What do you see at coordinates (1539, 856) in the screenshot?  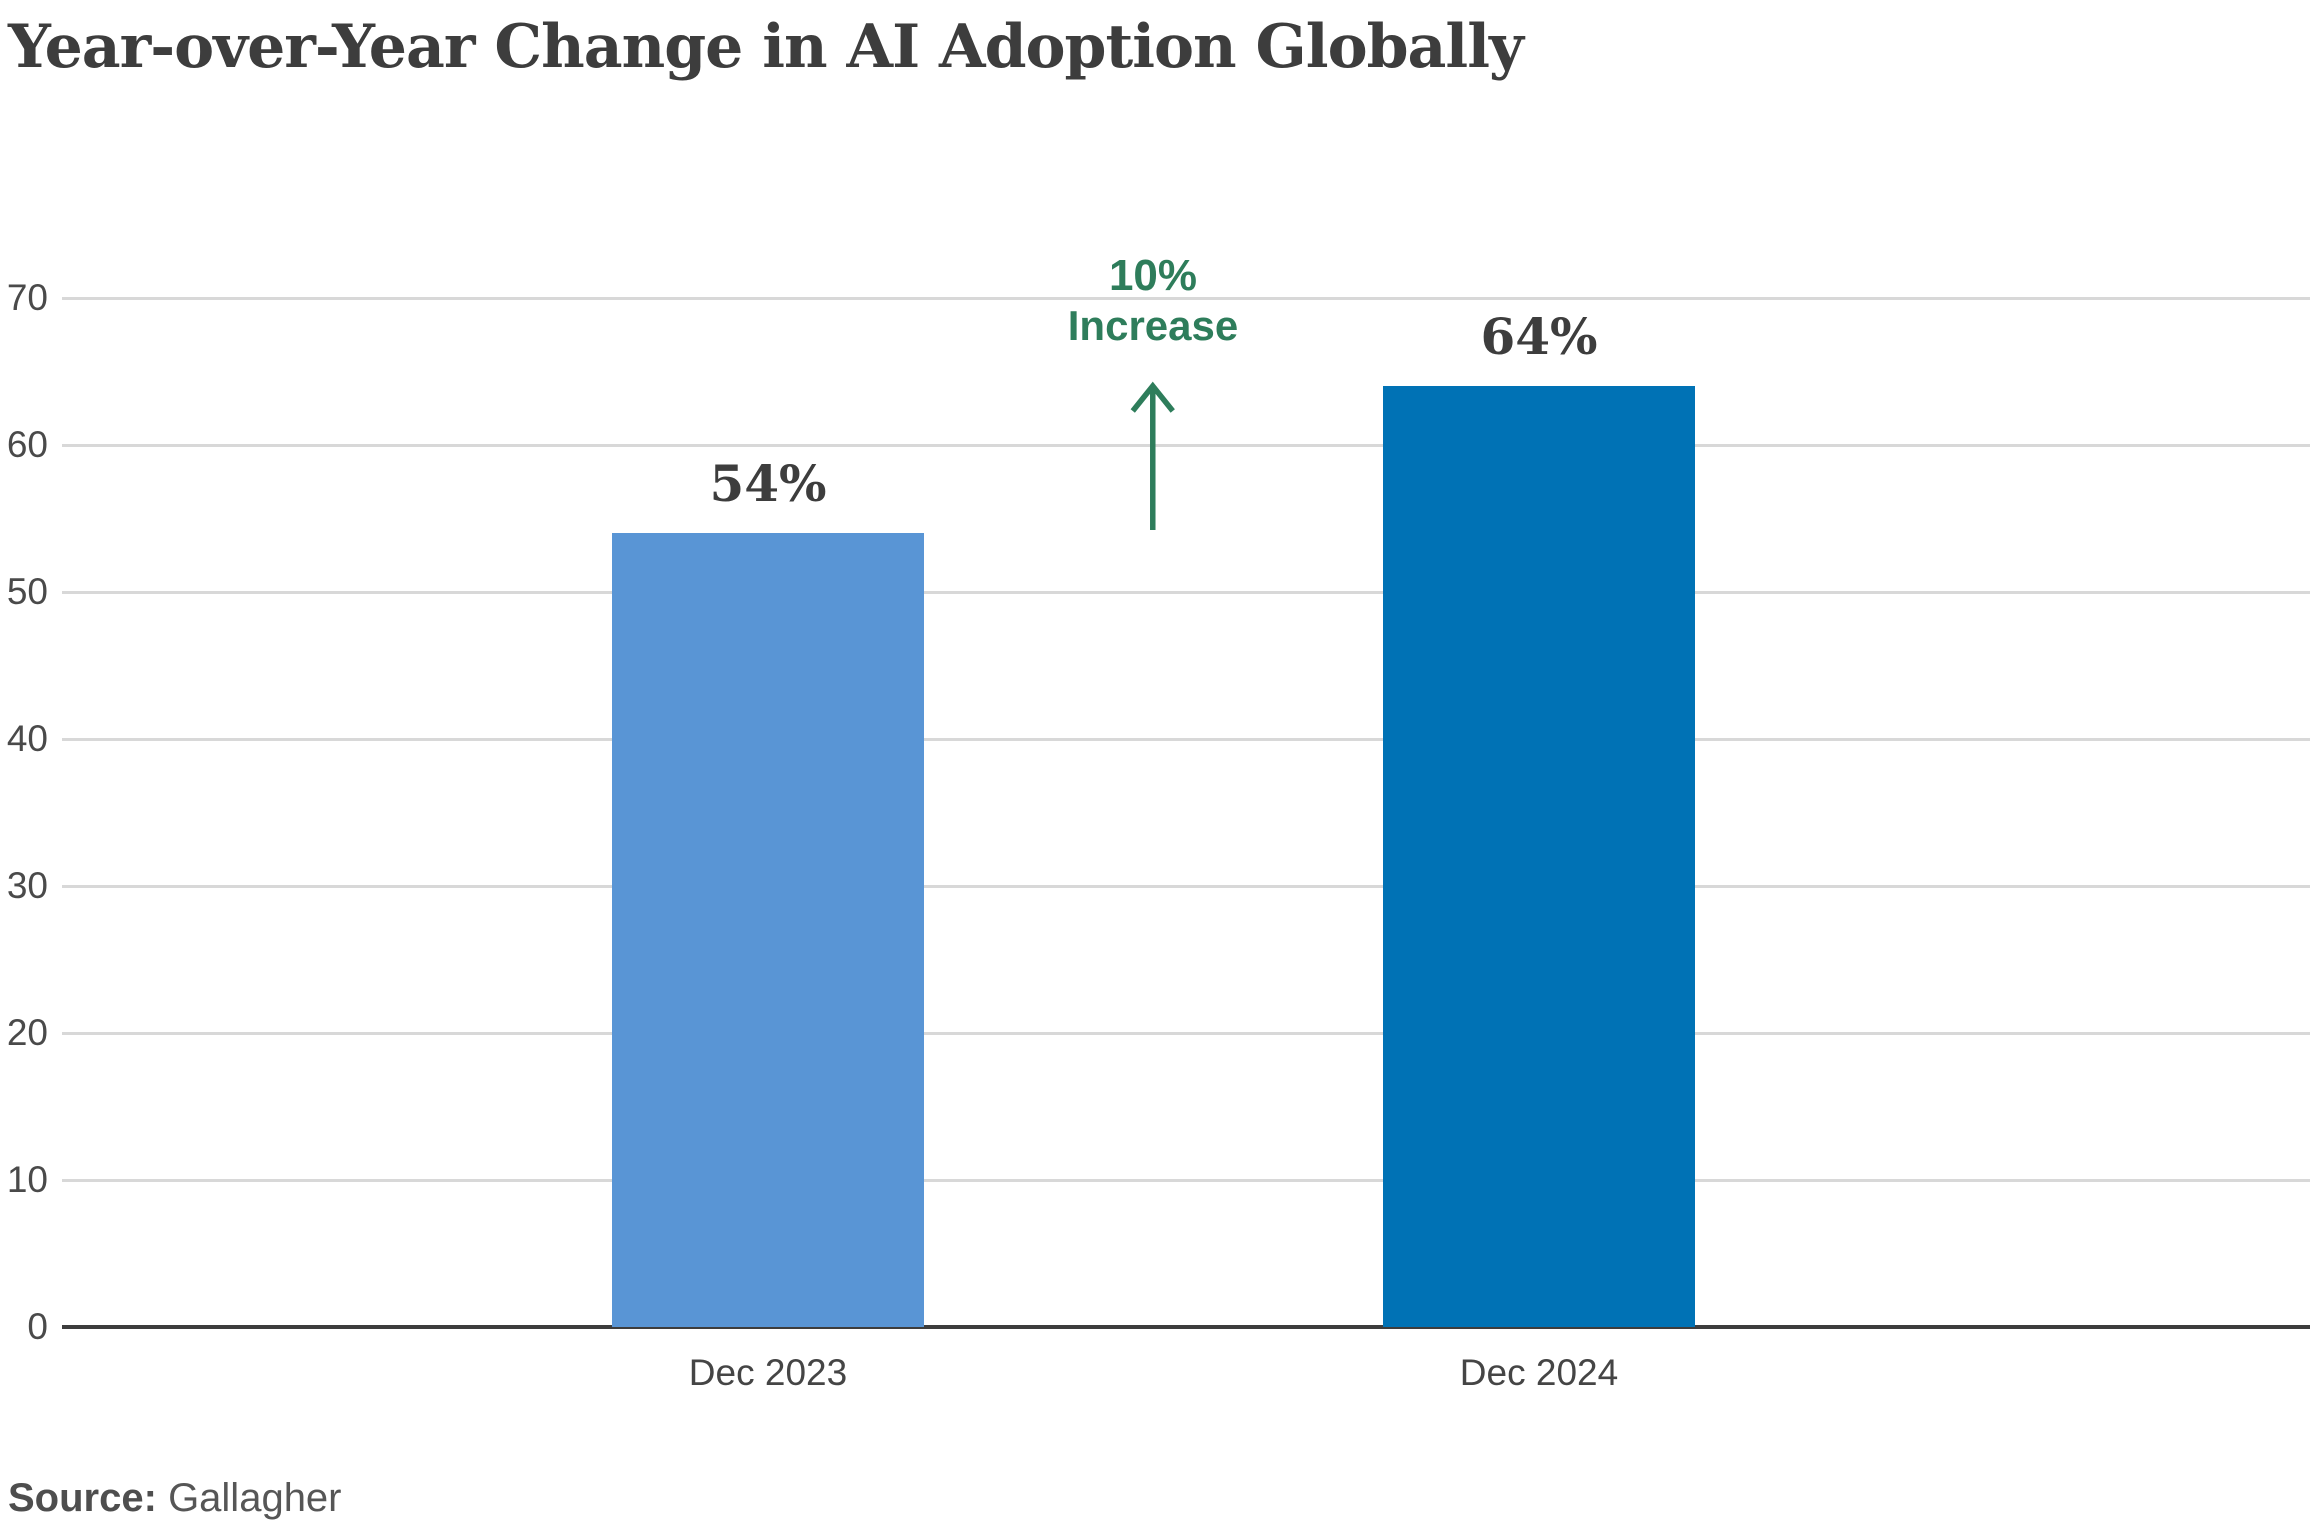 I see `bar-dec-2024` at bounding box center [1539, 856].